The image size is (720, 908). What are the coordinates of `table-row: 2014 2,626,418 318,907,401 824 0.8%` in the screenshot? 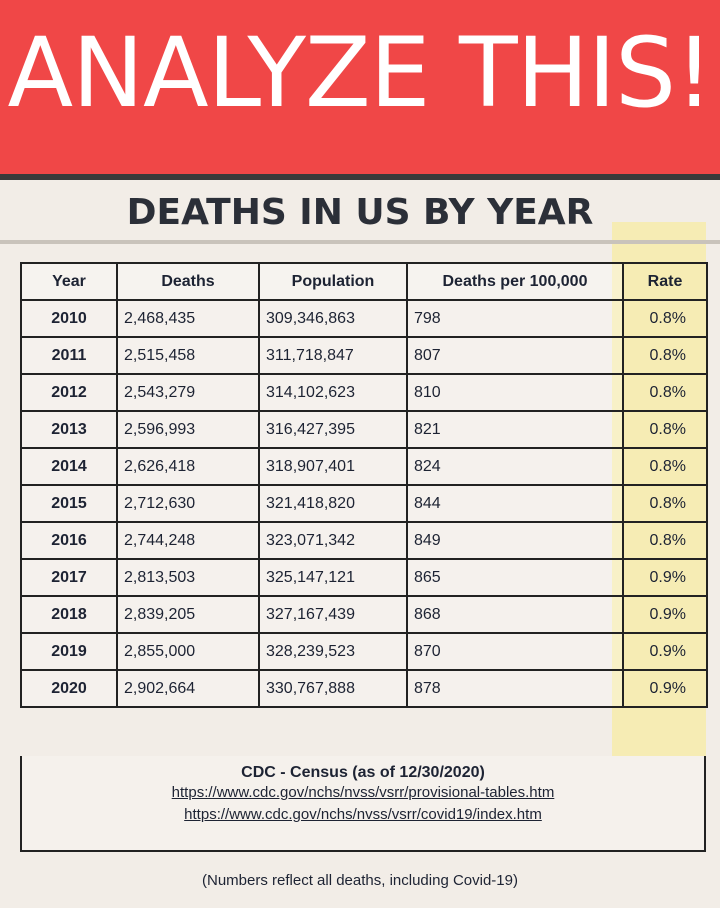 It's located at (364, 466).